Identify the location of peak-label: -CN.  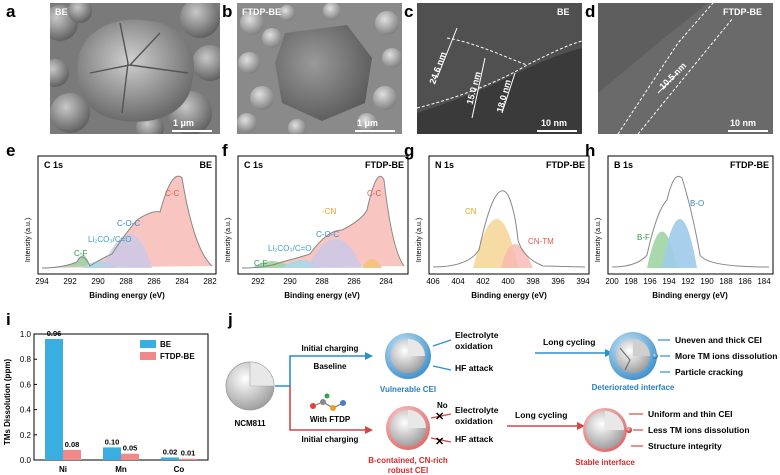
(329, 211).